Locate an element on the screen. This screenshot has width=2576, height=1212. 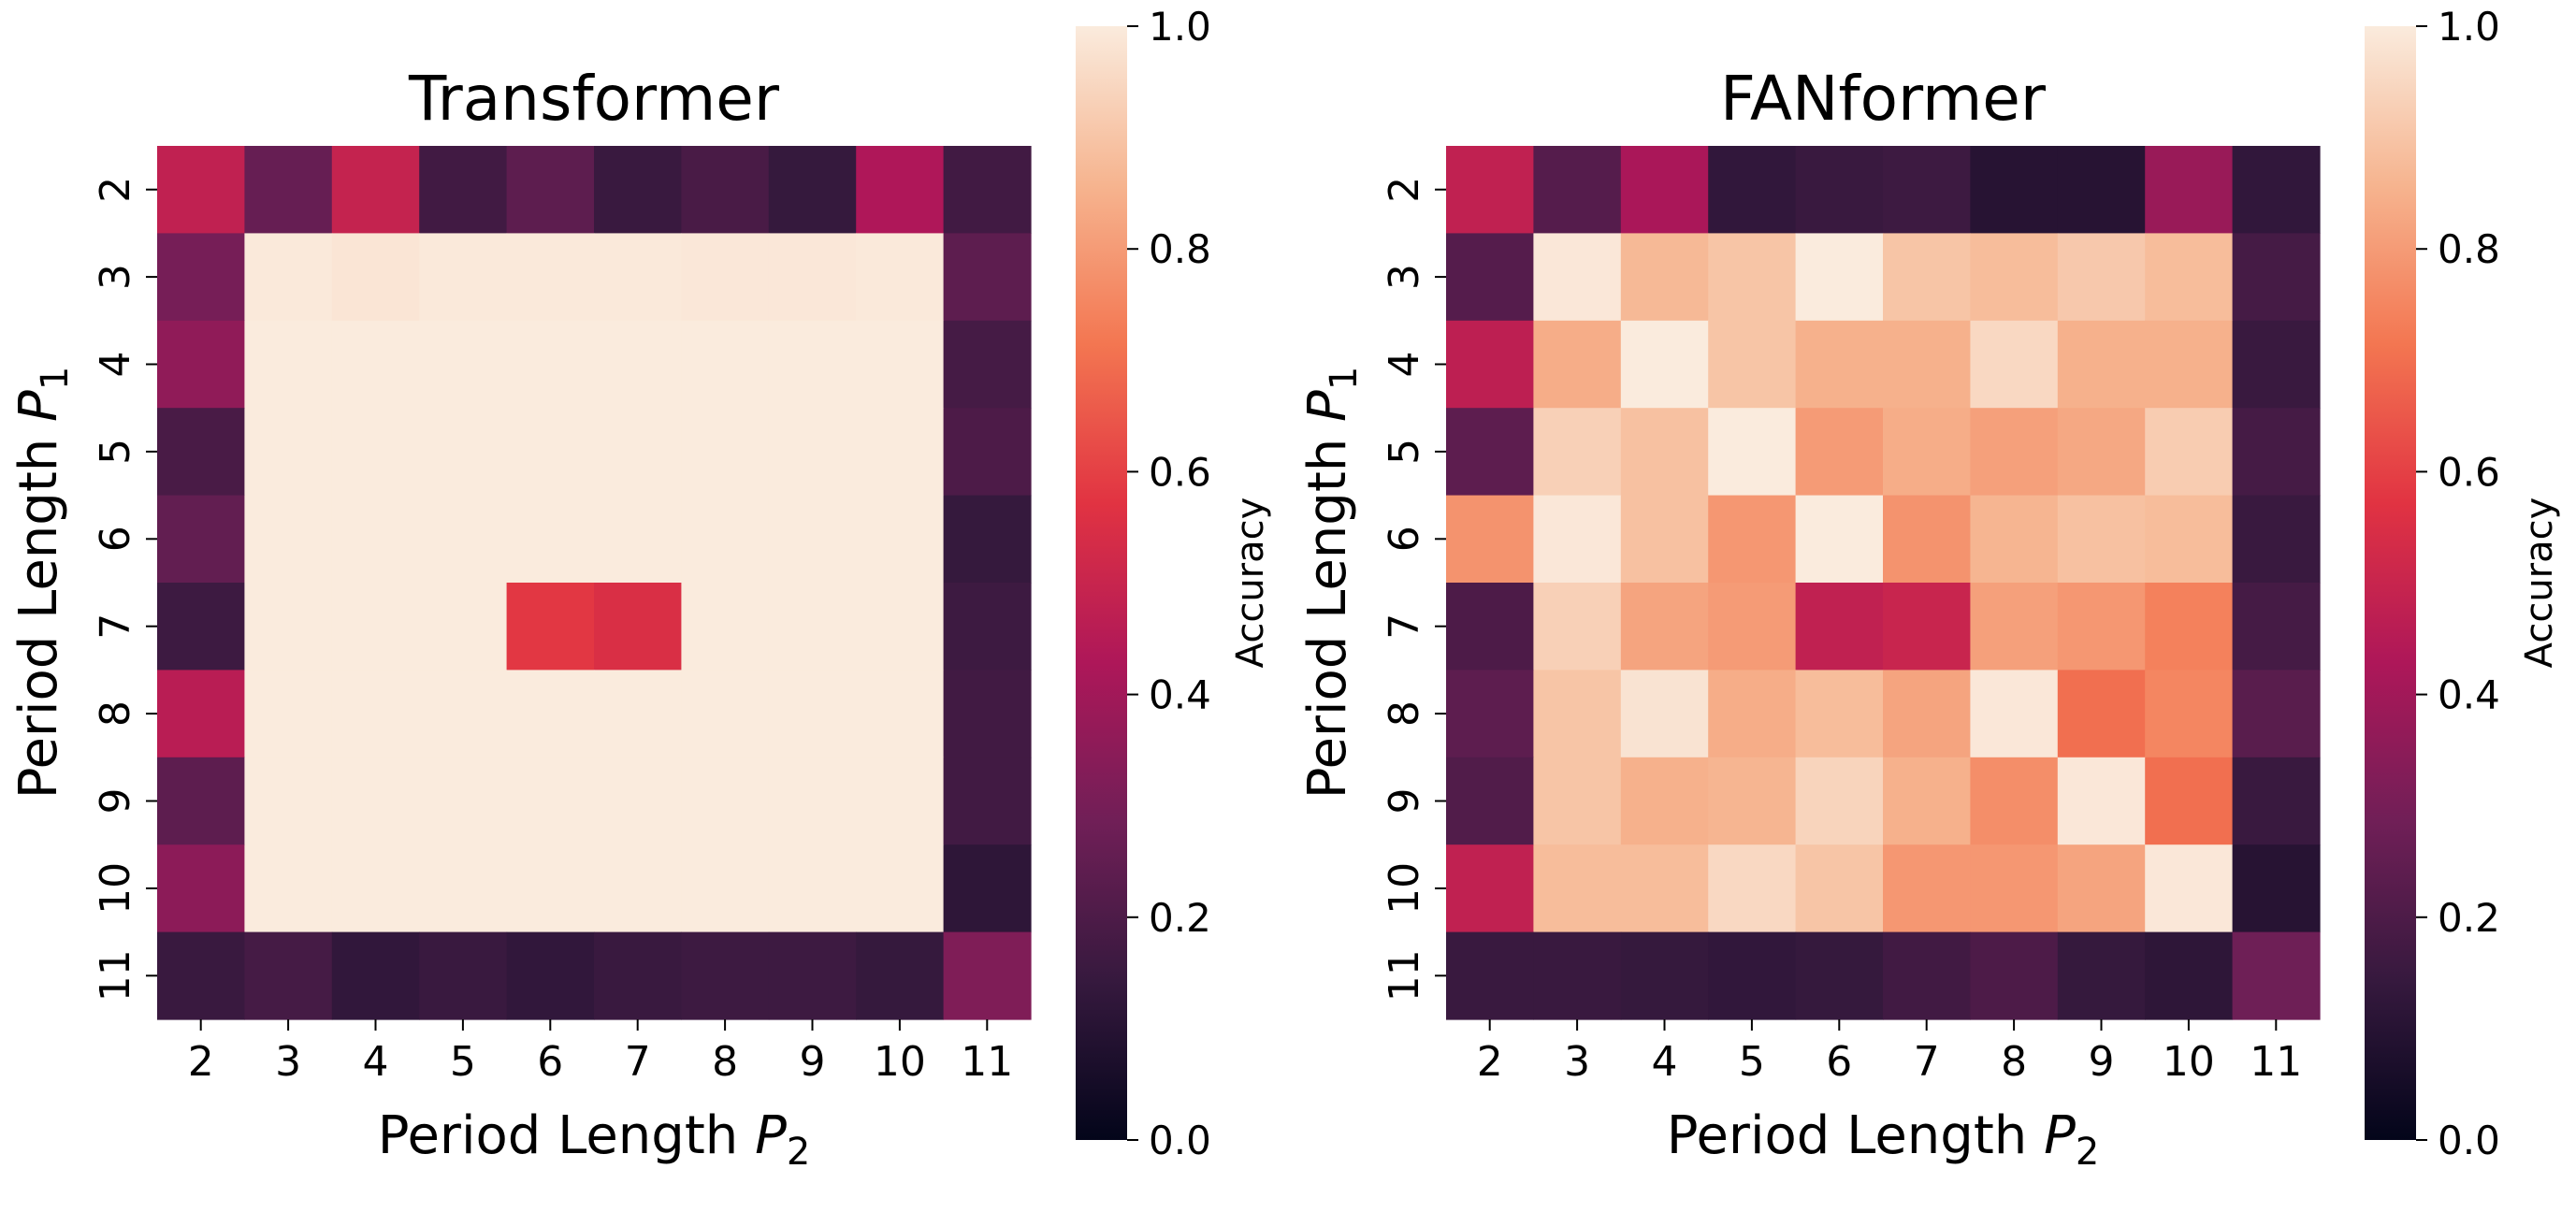
heatmap-cell-r3-c8 is located at coordinates (725, 277).